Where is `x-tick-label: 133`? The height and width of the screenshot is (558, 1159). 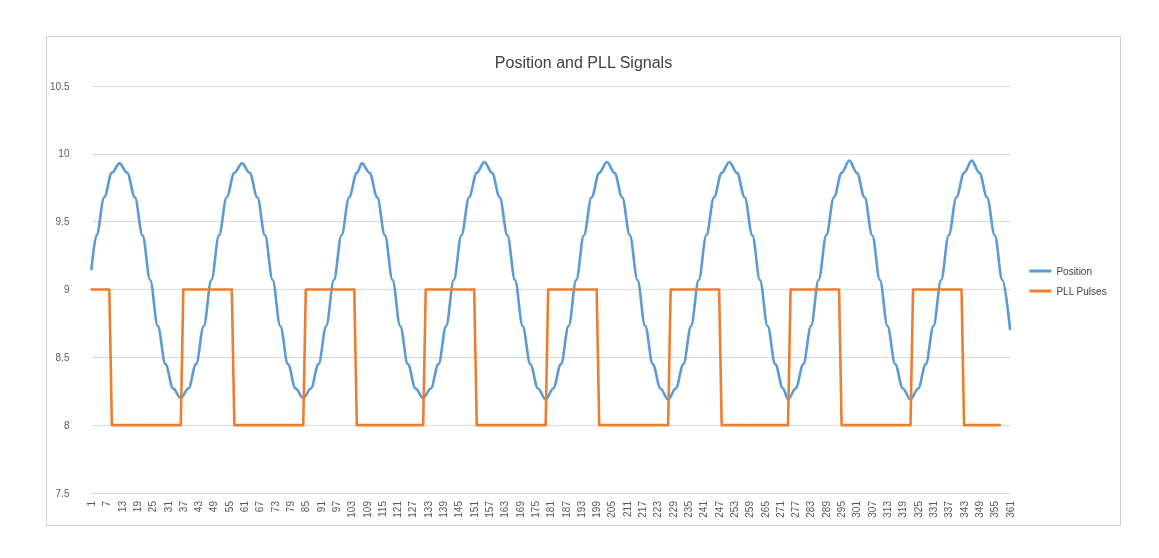
x-tick-label: 133 is located at coordinates (428, 509).